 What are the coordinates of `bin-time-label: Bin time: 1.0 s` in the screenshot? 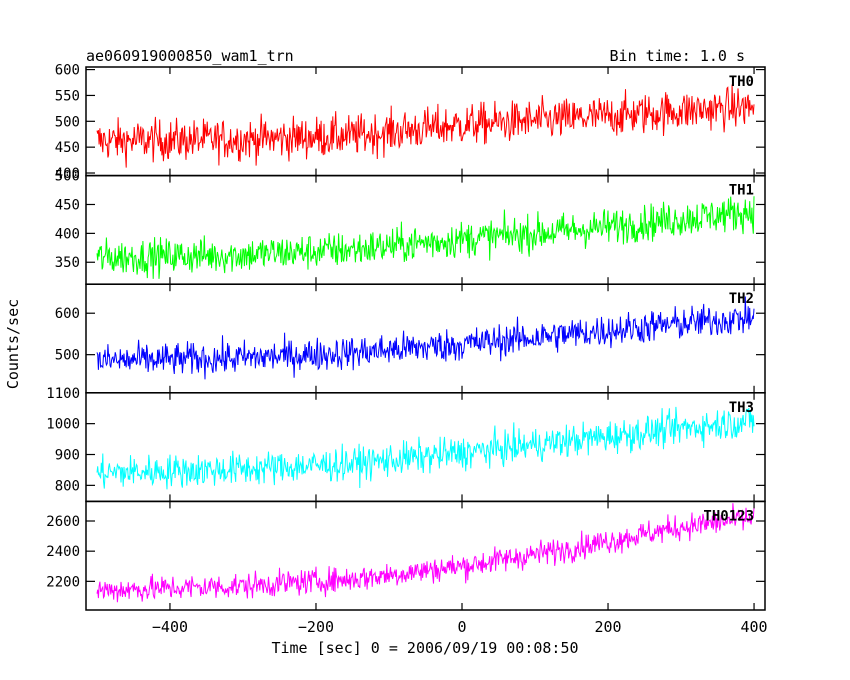 It's located at (677, 56).